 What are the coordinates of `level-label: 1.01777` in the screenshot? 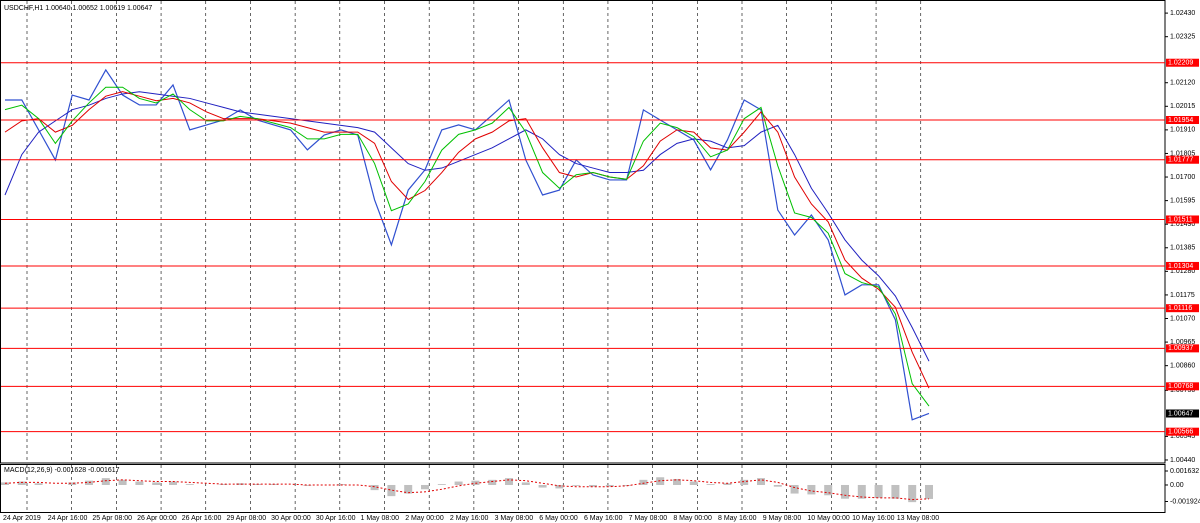 It's located at (1180, 160).